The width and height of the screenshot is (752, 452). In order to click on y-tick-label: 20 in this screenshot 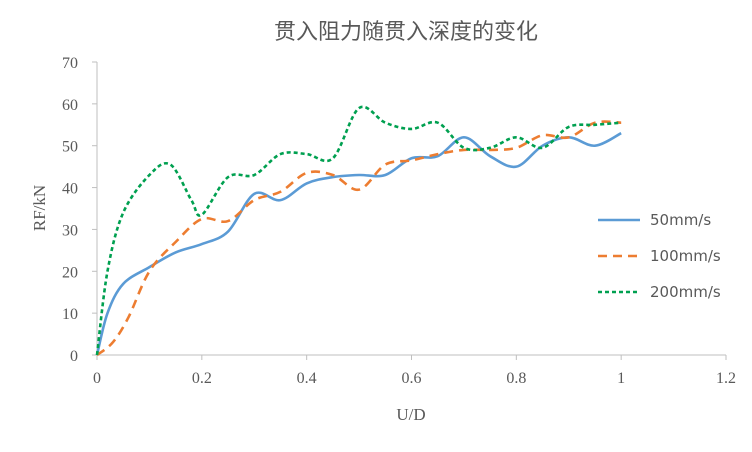, I will do `click(70, 272)`.